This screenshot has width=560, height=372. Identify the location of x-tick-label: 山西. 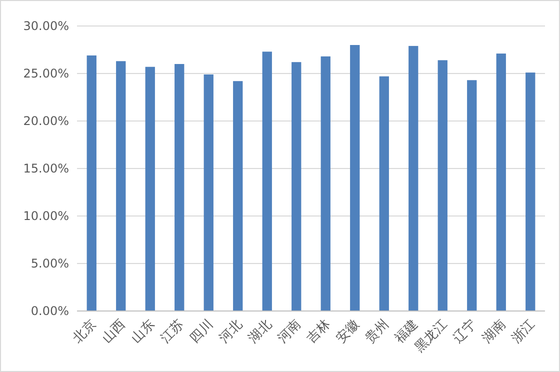
(114, 331).